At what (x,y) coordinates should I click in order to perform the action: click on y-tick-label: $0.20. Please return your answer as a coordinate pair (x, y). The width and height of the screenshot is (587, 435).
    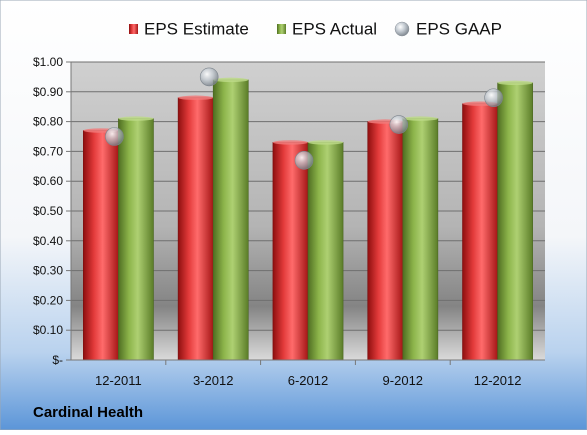
    Looking at the image, I should click on (48, 300).